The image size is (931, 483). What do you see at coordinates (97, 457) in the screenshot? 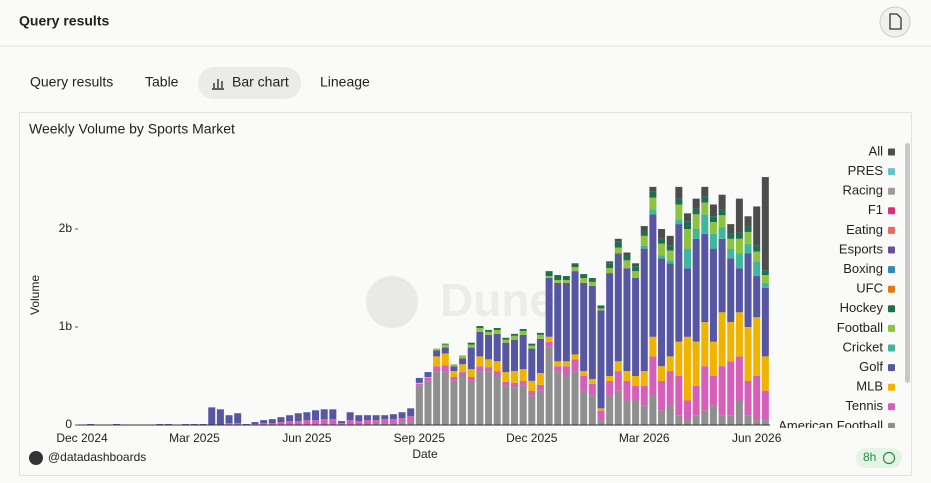
I see `author: @datadashboards` at bounding box center [97, 457].